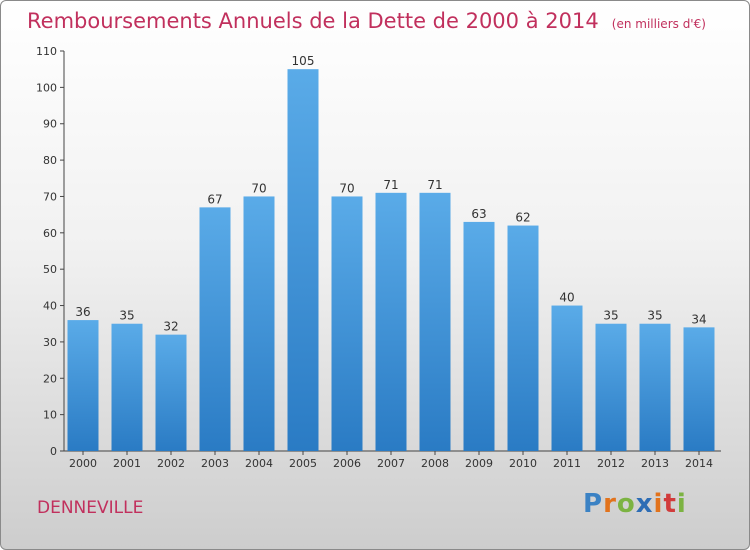 The image size is (750, 550). Describe the element at coordinates (523, 463) in the screenshot. I see `x-tick-label: 2010` at that location.